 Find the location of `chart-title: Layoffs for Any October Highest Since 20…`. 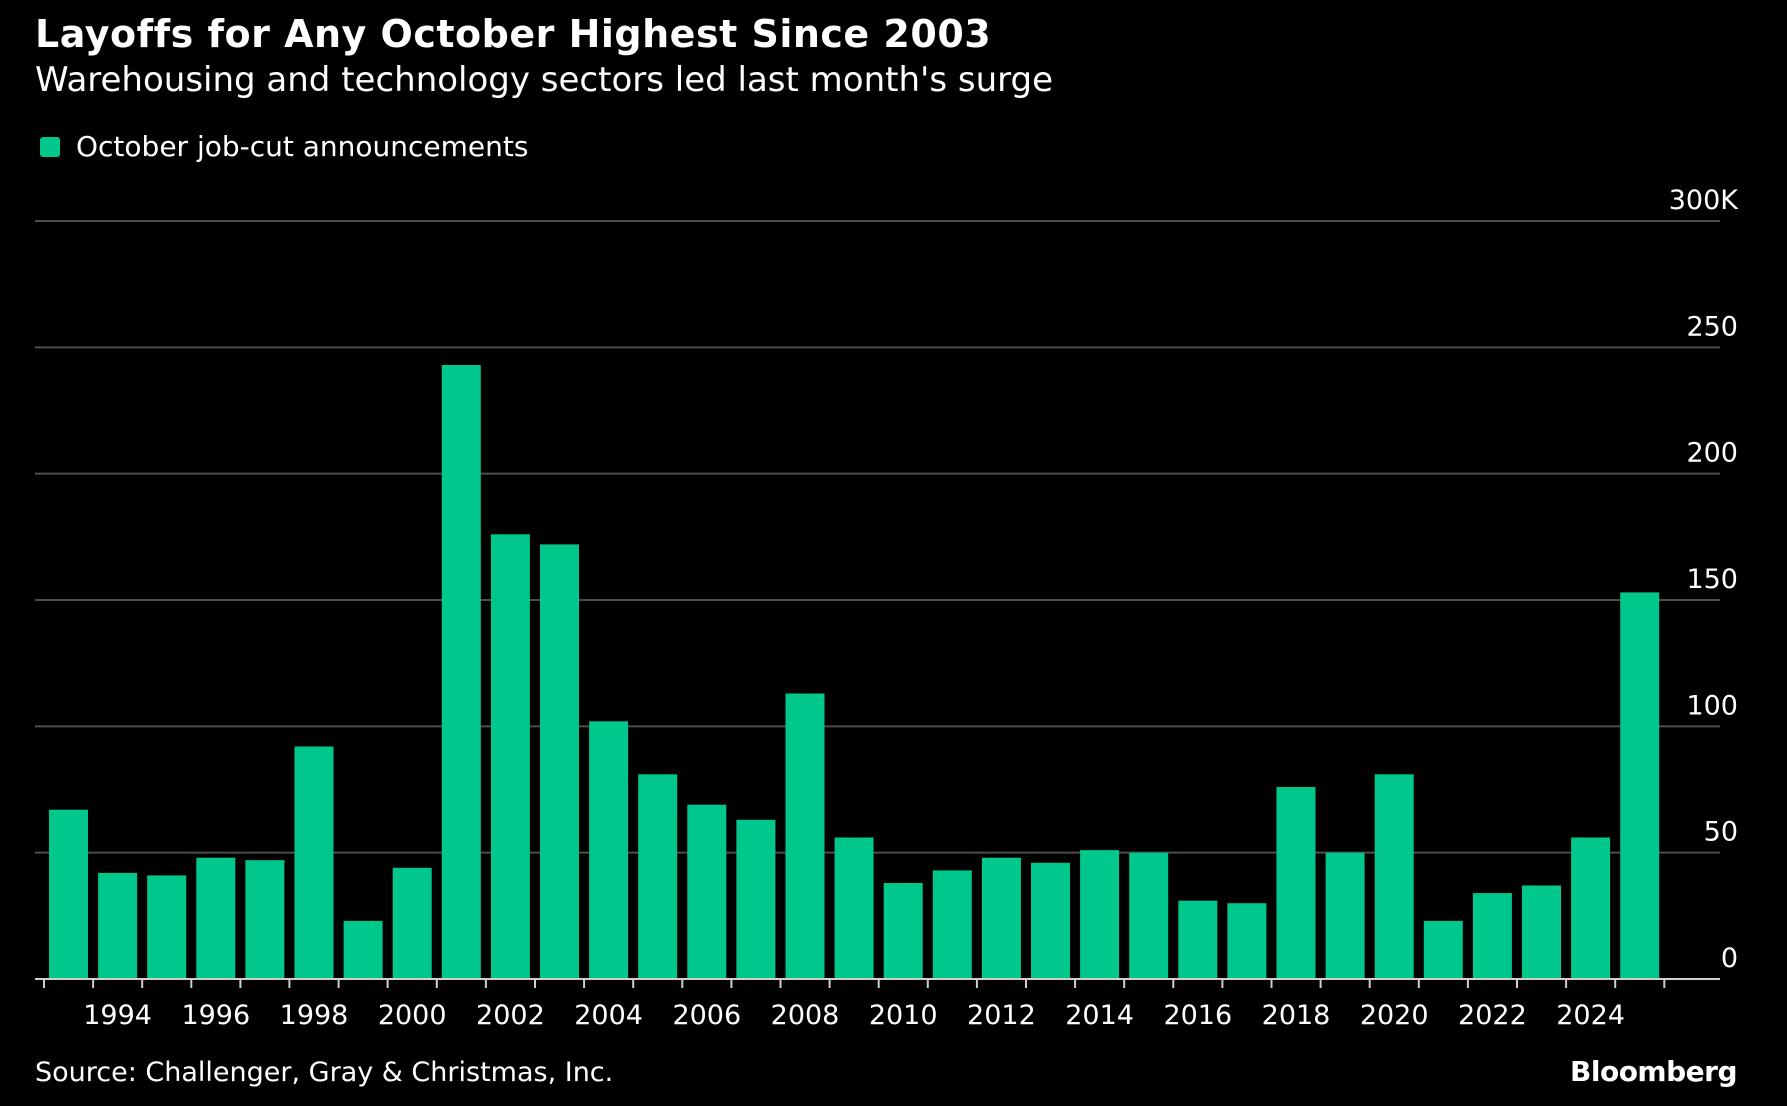

chart-title: Layoffs for Any October Highest Since 20… is located at coordinates (513, 34).